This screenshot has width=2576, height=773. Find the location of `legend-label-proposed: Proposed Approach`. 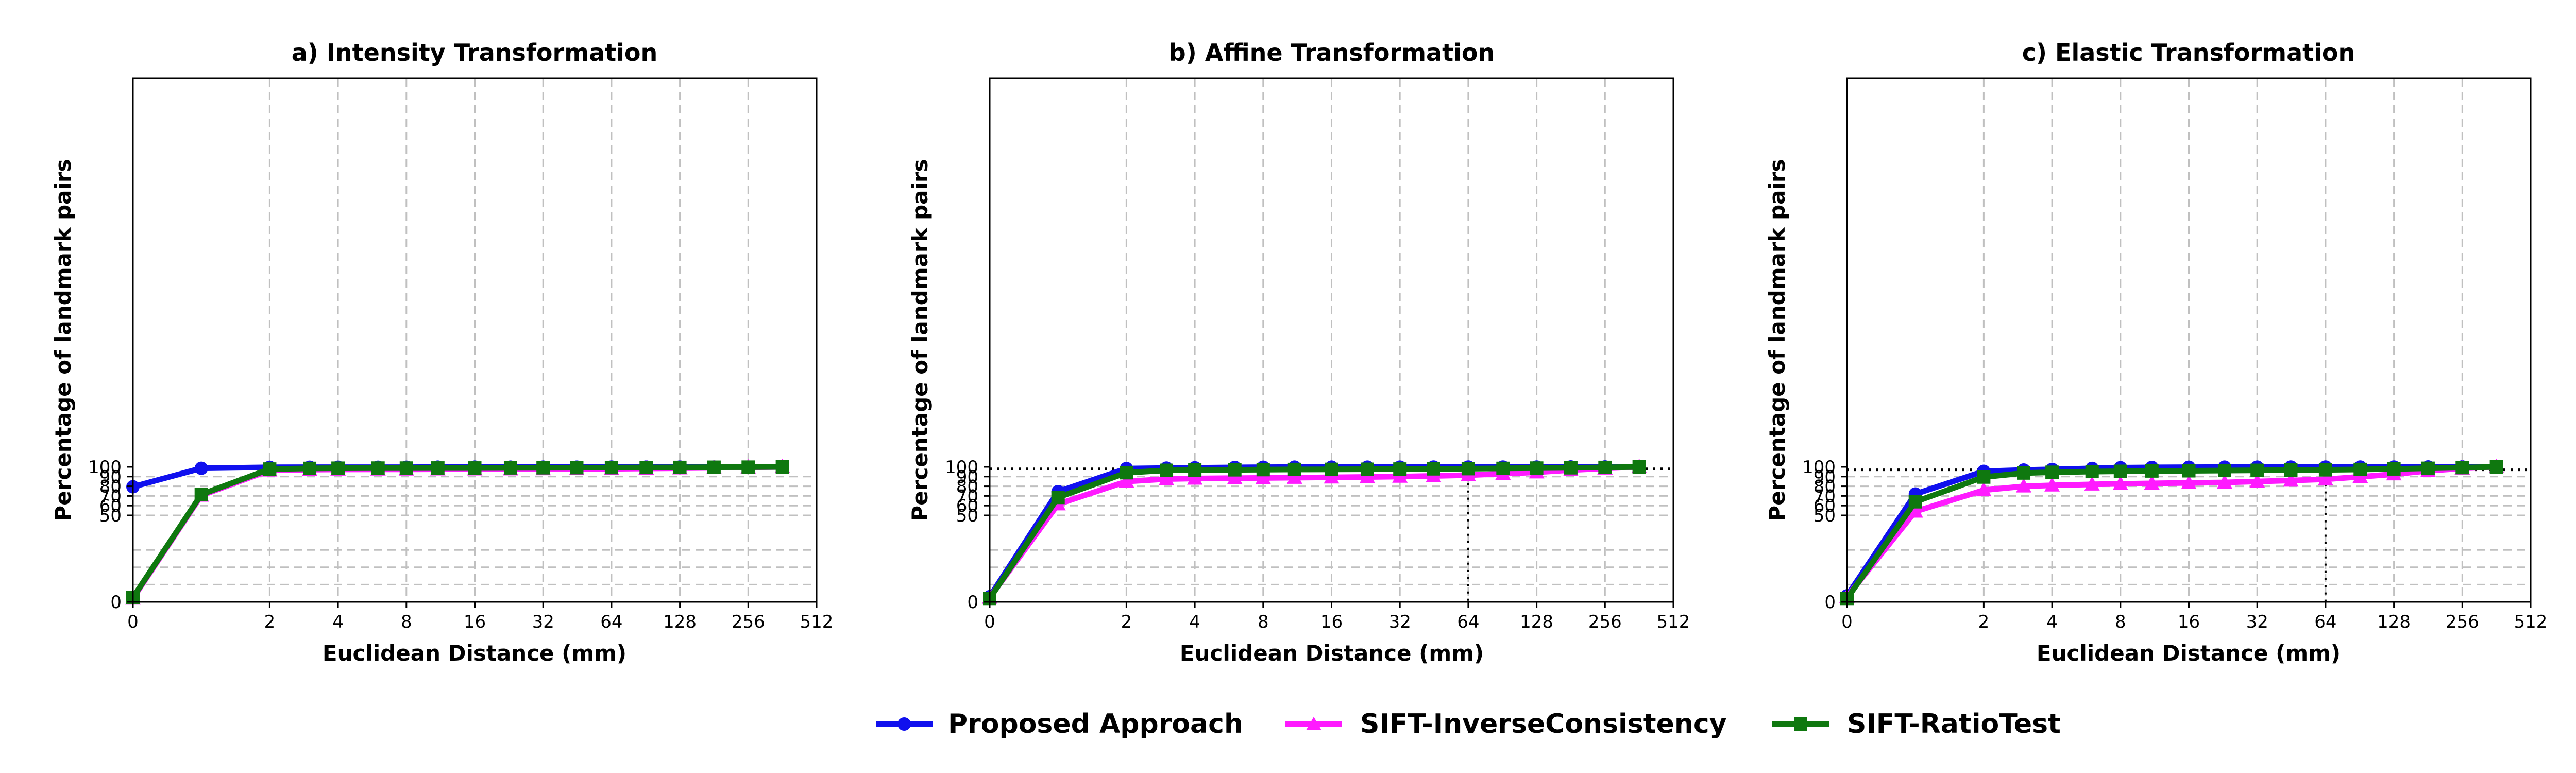

legend-label-proposed: Proposed Approach is located at coordinates (1095, 724).